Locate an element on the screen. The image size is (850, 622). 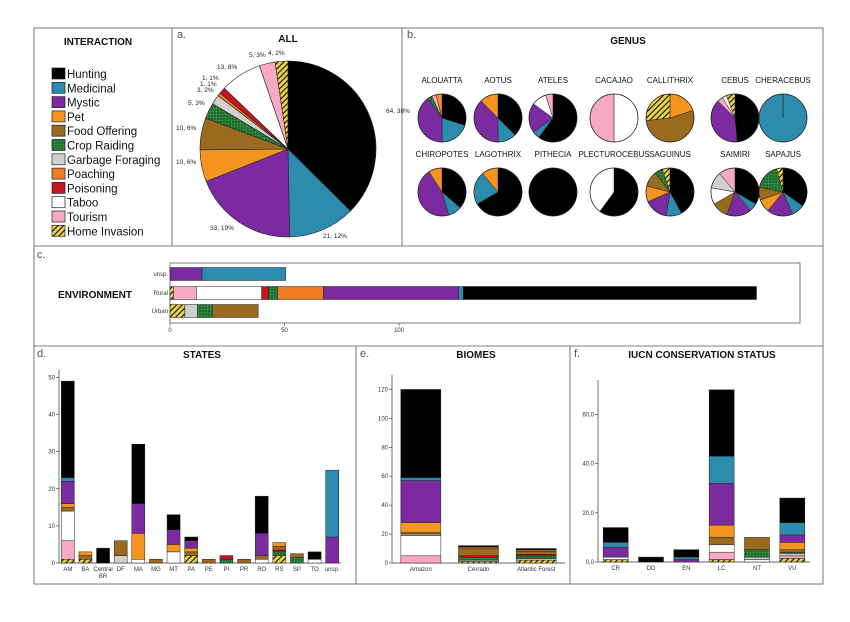
states-bar-df-food-offering is located at coordinates (120, 548).